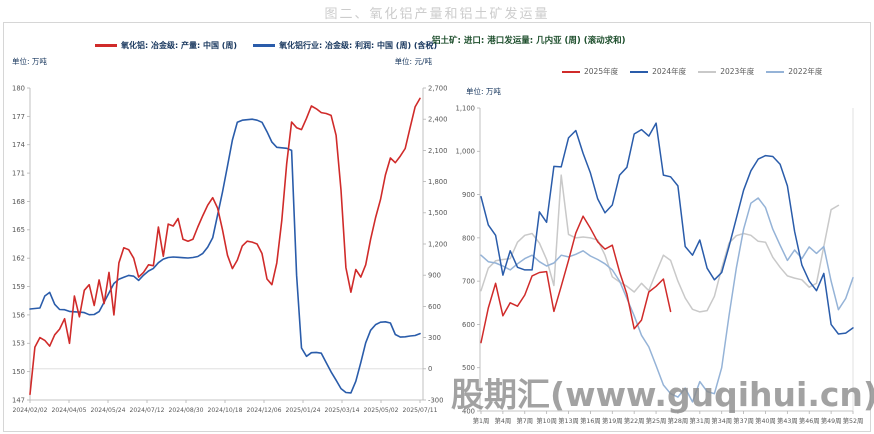  I want to click on svg-text: 第37周, so click(743, 420).